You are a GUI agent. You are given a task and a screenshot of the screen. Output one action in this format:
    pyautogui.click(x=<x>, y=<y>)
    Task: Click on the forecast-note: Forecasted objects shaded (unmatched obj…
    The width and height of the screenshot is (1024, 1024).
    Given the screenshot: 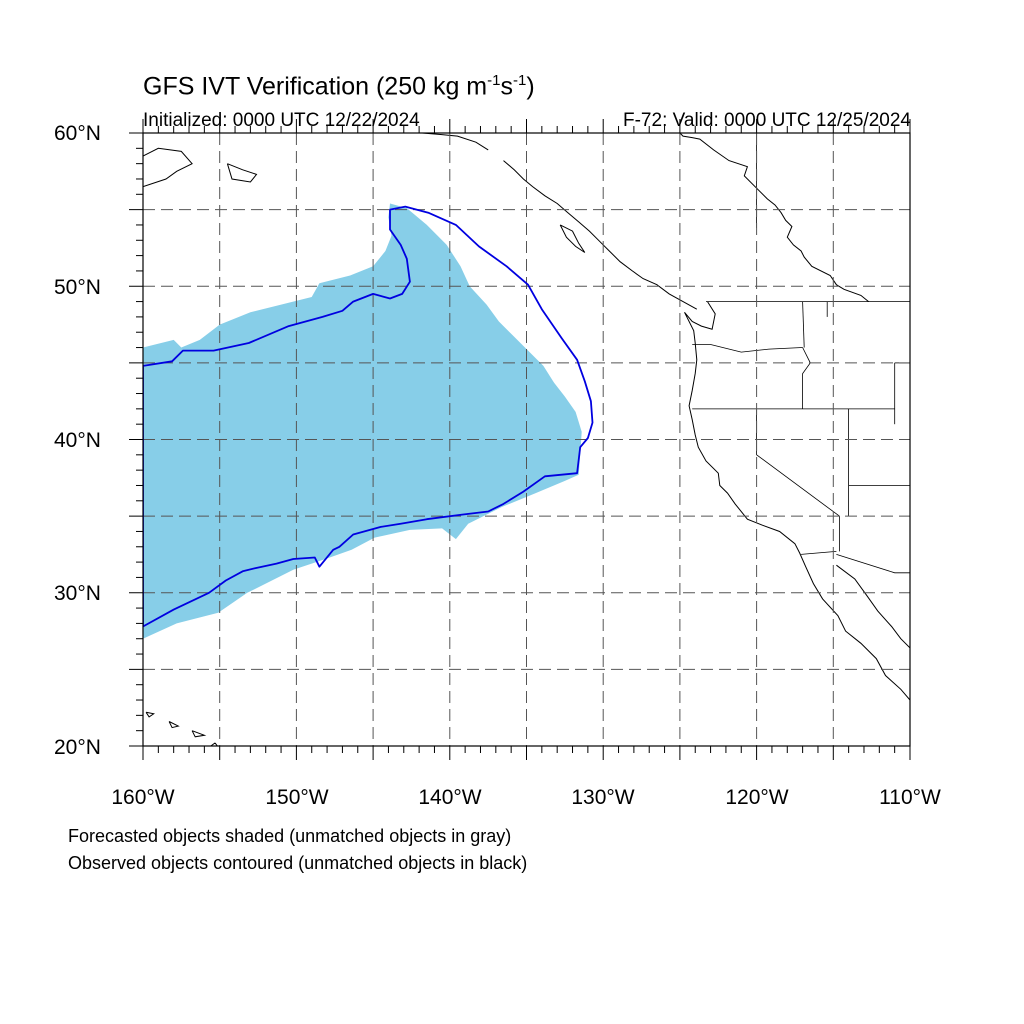 What is the action you would take?
    pyautogui.click(x=290, y=836)
    